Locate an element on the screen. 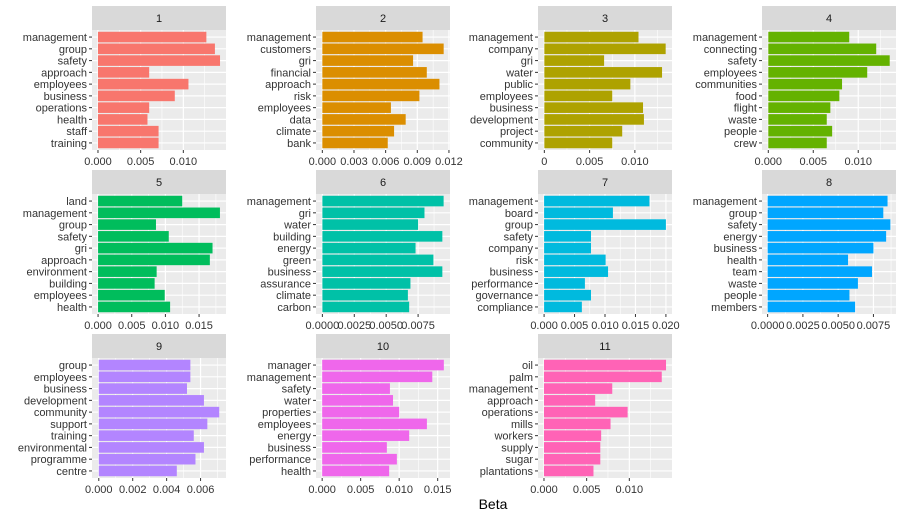  y-tick-label: data is located at coordinates (301, 120).